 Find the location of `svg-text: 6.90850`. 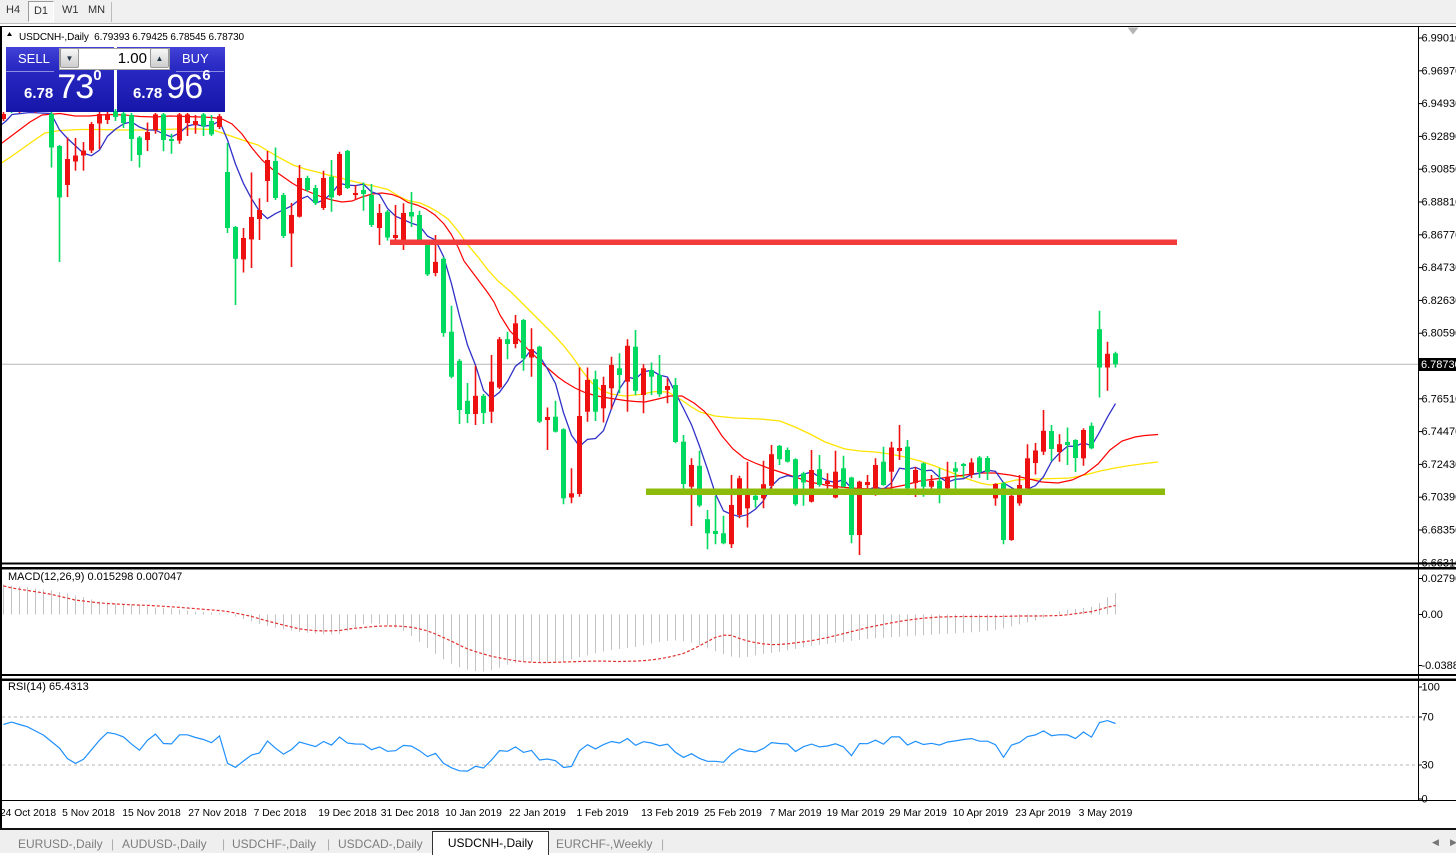

svg-text: 6.90850 is located at coordinates (1439, 170).